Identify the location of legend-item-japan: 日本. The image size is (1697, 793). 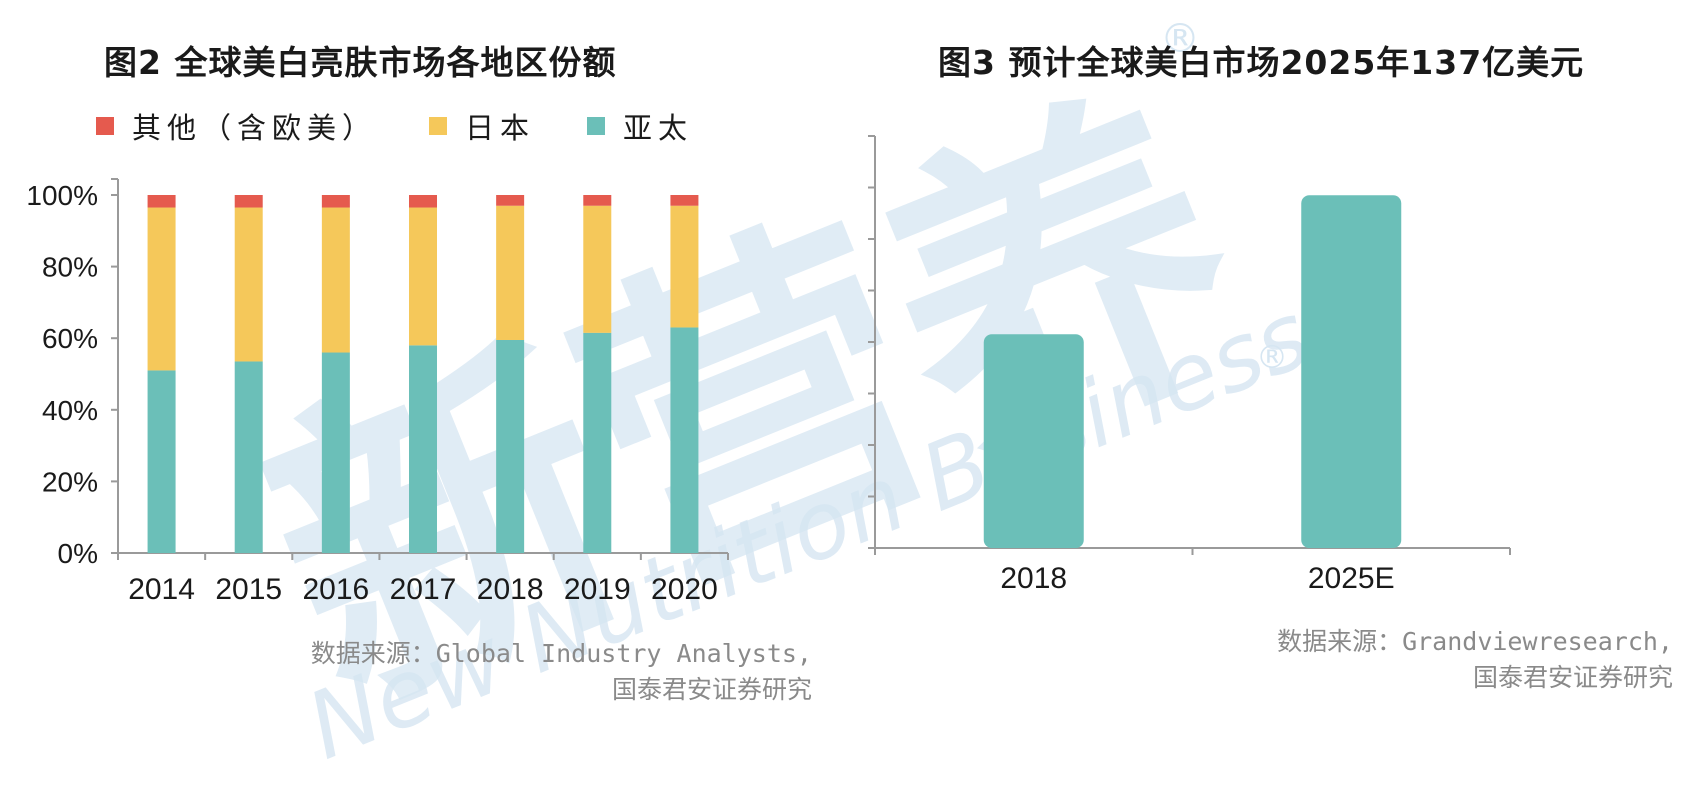
(482, 126).